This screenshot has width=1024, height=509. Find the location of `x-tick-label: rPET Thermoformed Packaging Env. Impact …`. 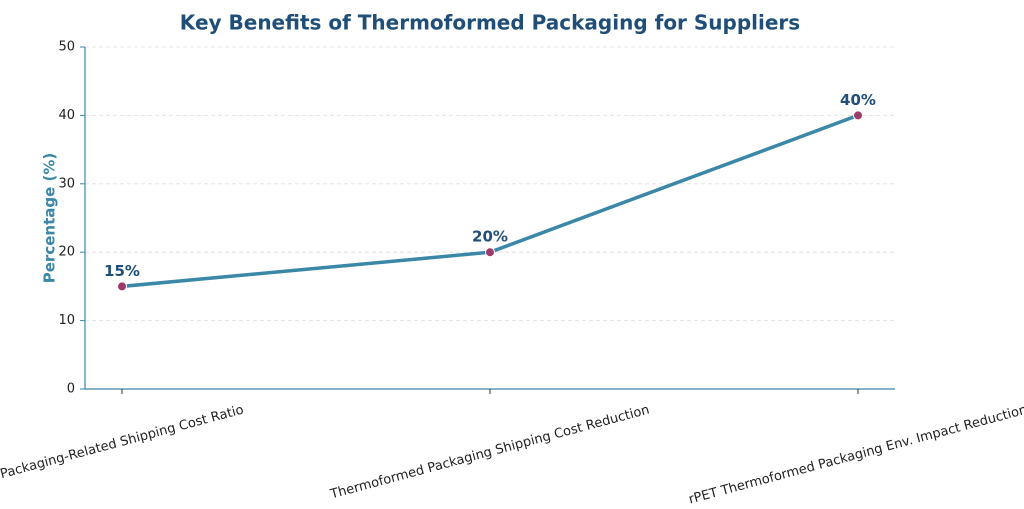

x-tick-label: rPET Thermoformed Packaging Env. Impact … is located at coordinates (855, 455).